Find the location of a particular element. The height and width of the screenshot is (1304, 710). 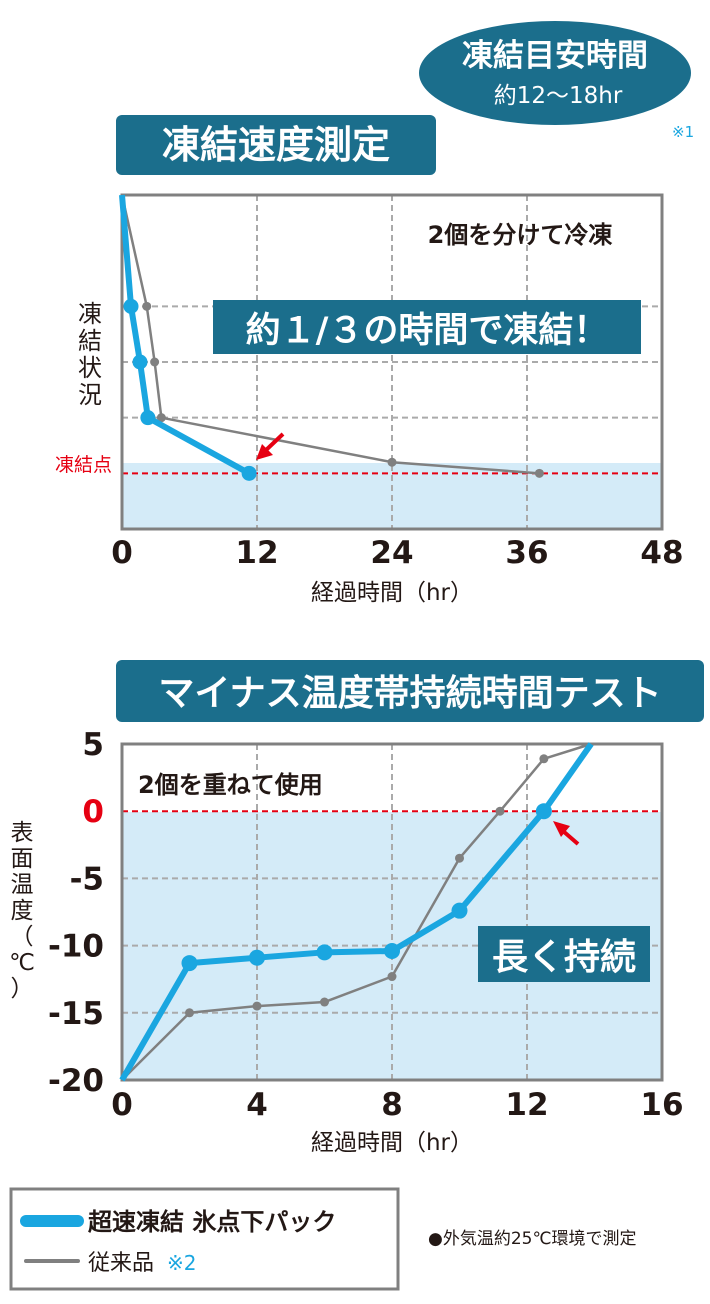

chart2-callout-box is located at coordinates (564, 954).